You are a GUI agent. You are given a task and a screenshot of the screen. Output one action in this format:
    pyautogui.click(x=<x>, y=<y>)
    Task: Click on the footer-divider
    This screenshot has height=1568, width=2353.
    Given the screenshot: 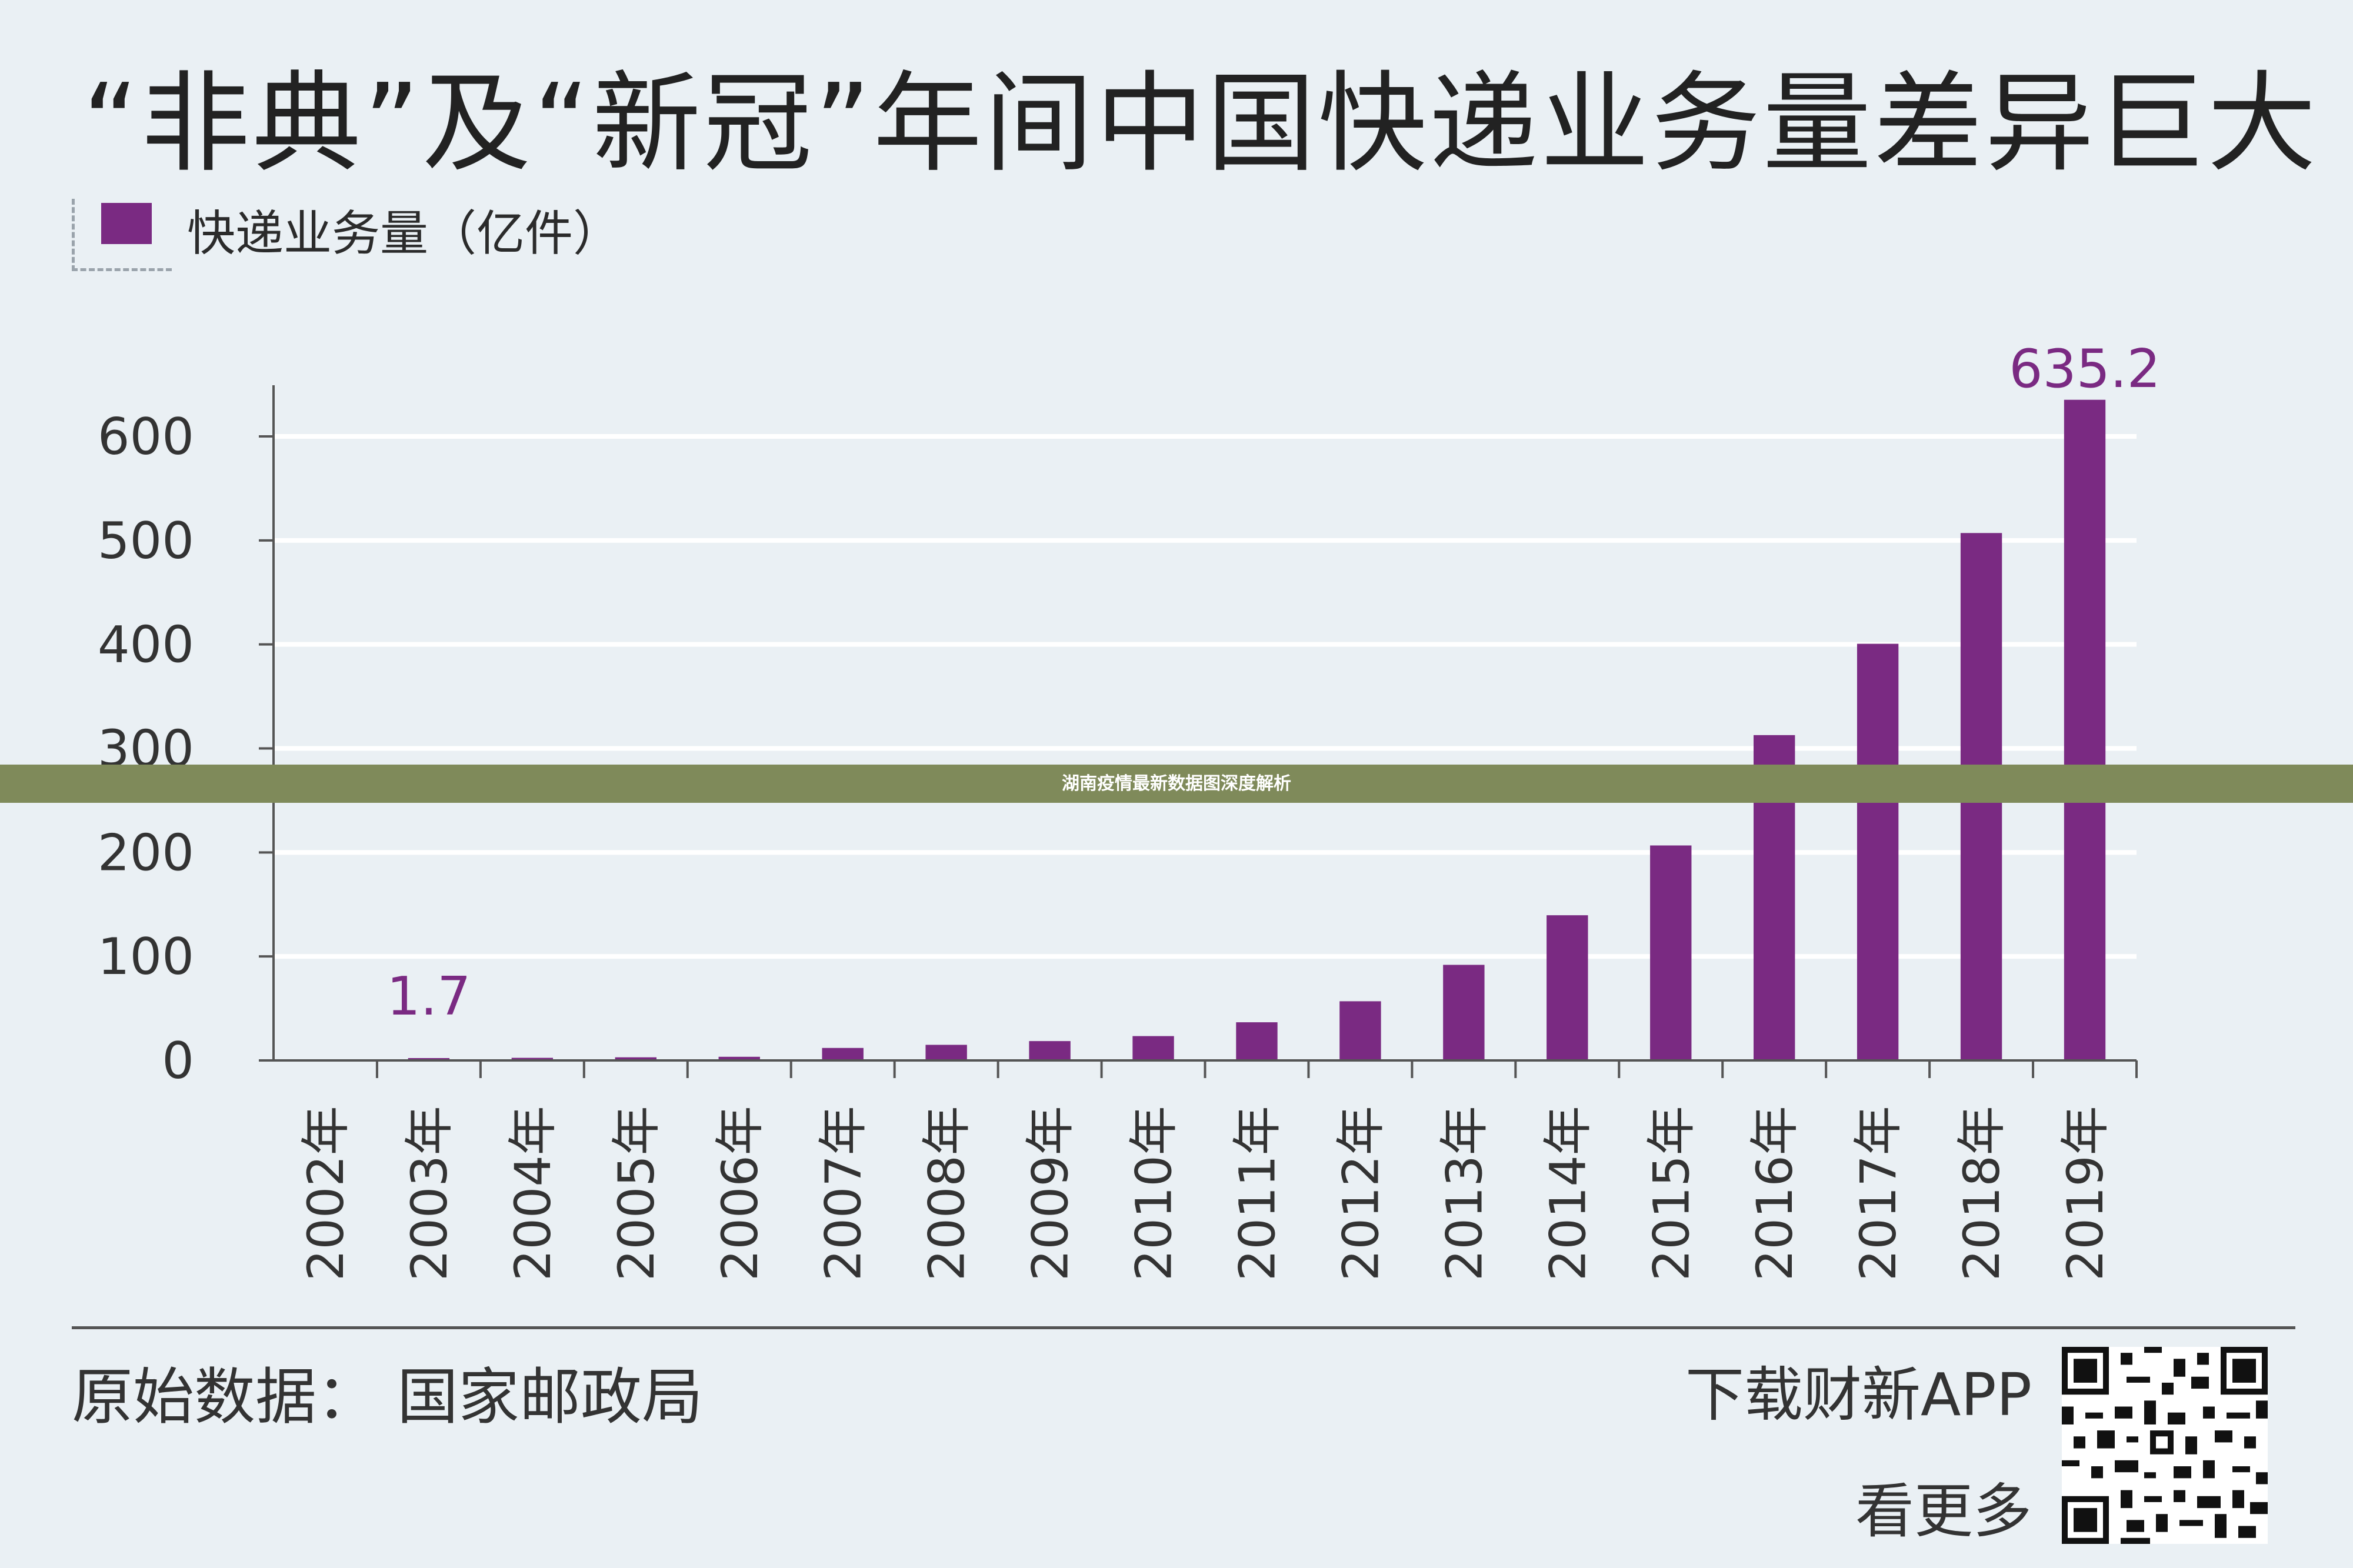 What is the action you would take?
    pyautogui.click(x=1183, y=1327)
    